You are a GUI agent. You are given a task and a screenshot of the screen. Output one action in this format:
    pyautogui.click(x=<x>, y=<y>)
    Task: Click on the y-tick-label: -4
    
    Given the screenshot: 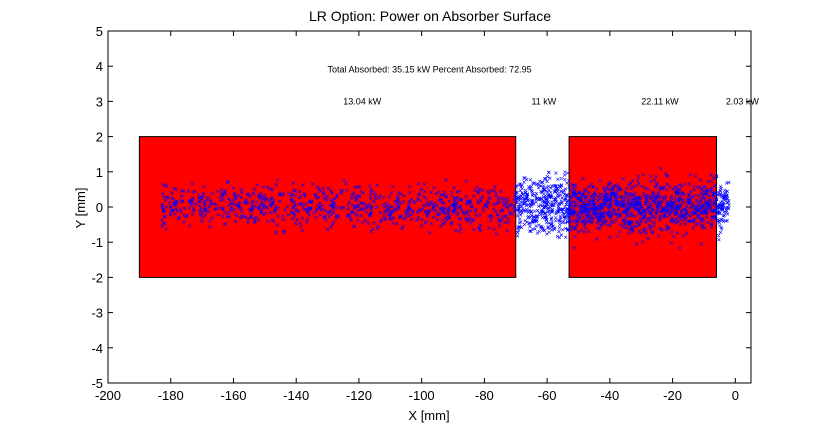 What is the action you would take?
    pyautogui.click(x=97, y=348)
    